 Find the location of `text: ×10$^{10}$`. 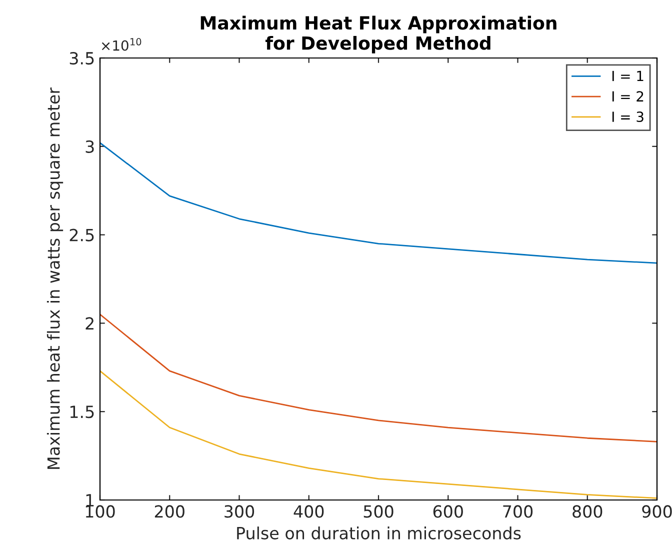

text: ×10$^{10}$ is located at coordinates (122, 44).